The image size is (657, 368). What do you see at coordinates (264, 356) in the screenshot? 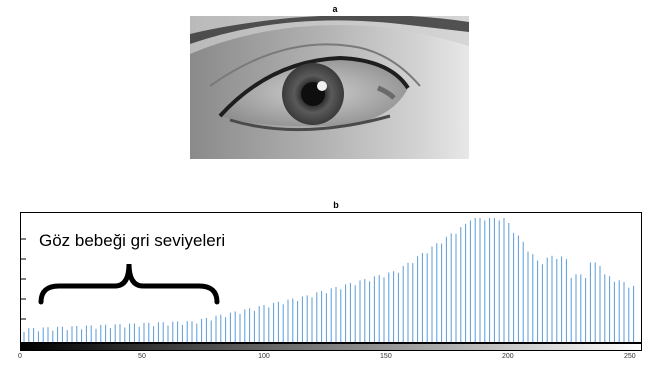
I see `x-tick-label: 100` at bounding box center [264, 356].